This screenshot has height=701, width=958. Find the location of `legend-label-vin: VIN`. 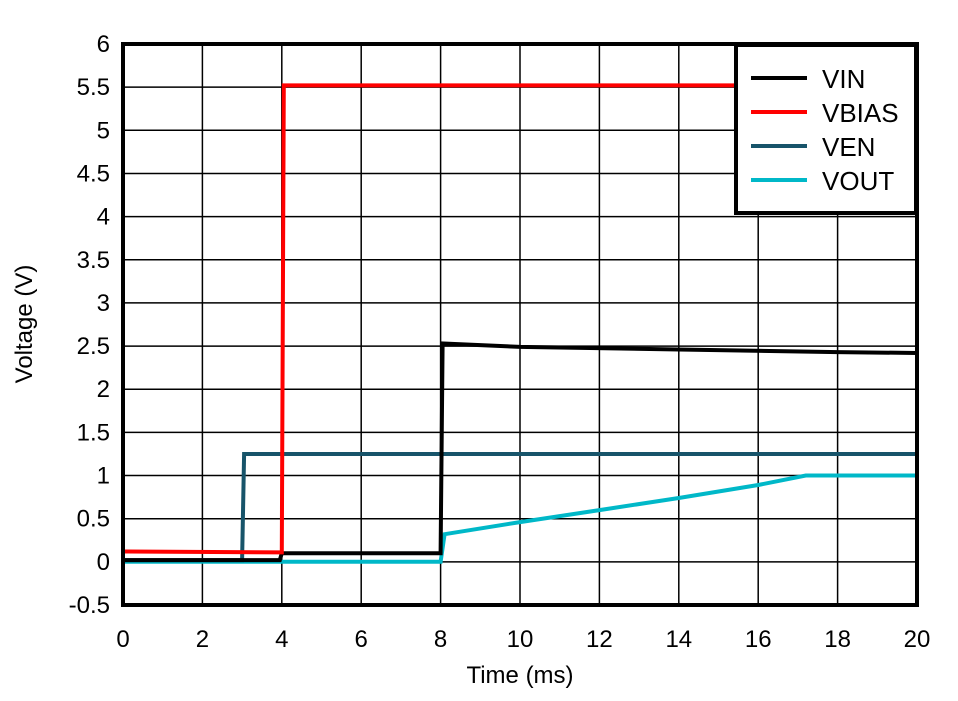

legend-label-vin: VIN is located at coordinates (843, 79).